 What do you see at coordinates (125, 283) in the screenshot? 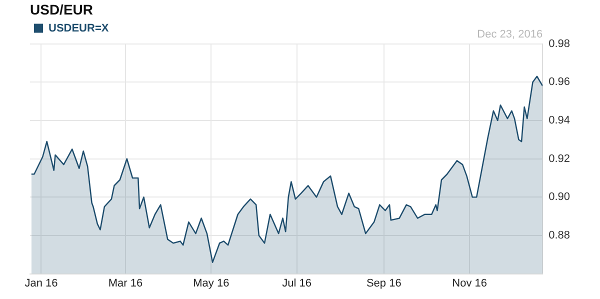
I see `x-tick-label: Mar 16` at bounding box center [125, 283].